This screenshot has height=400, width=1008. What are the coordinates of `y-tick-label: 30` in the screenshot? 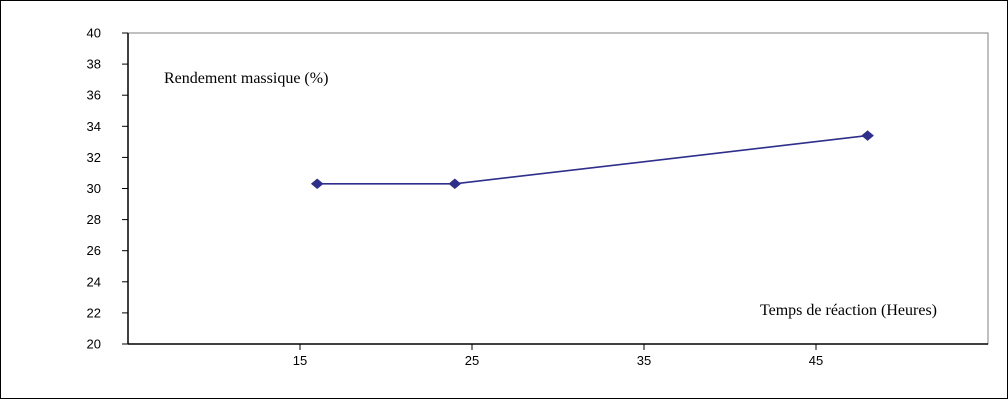 It's located at (94, 188).